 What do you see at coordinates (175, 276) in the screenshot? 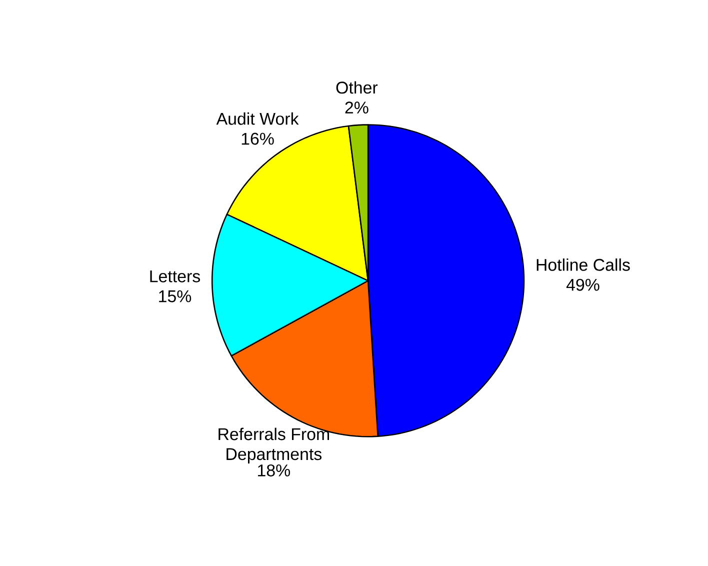
I see `slice-label: Letters` at bounding box center [175, 276].